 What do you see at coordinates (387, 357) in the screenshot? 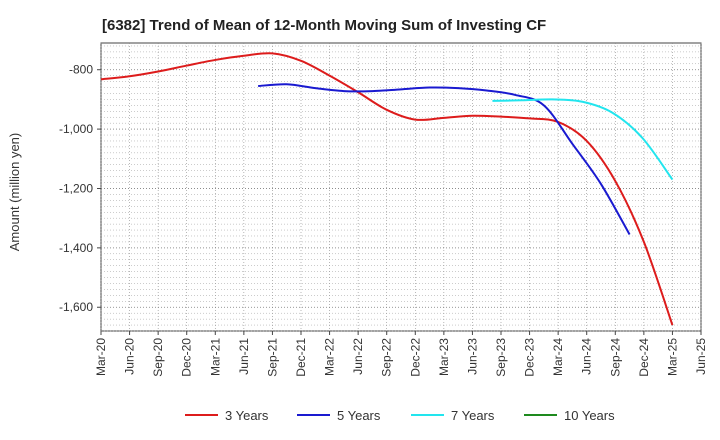
I see `x-tick-label: Sep-22` at bounding box center [387, 357].